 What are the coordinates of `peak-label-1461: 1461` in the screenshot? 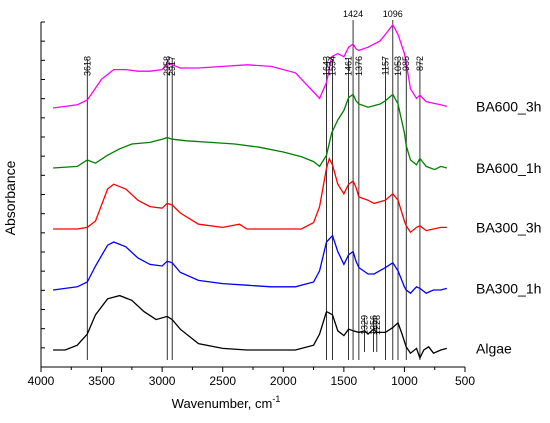 It's located at (349, 66).